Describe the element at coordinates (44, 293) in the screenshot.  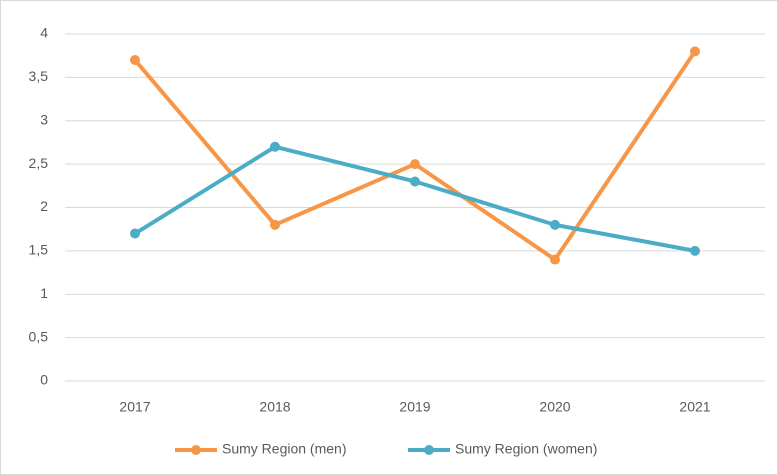
I see `y-tick-label: 1` at that location.